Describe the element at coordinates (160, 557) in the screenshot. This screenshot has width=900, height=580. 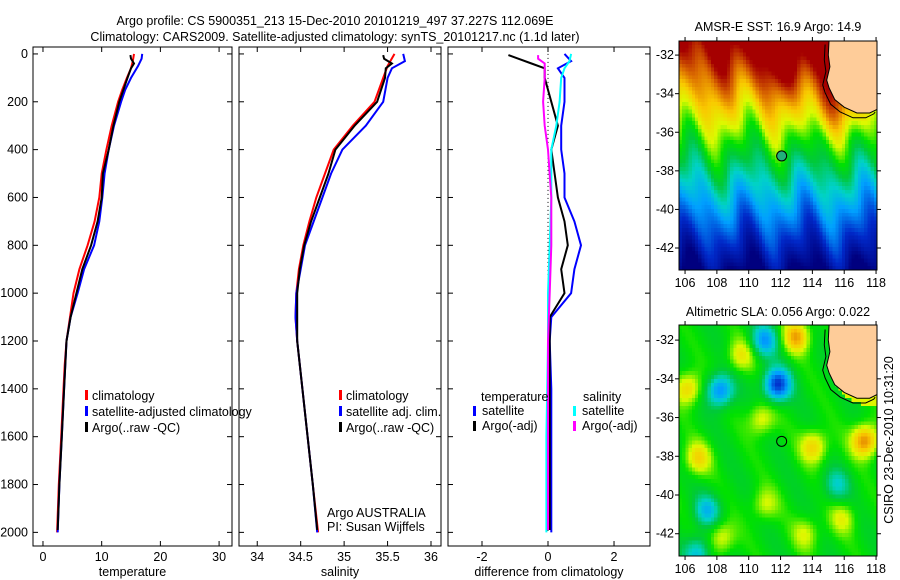
I see `x-tick-label: 20` at that location.